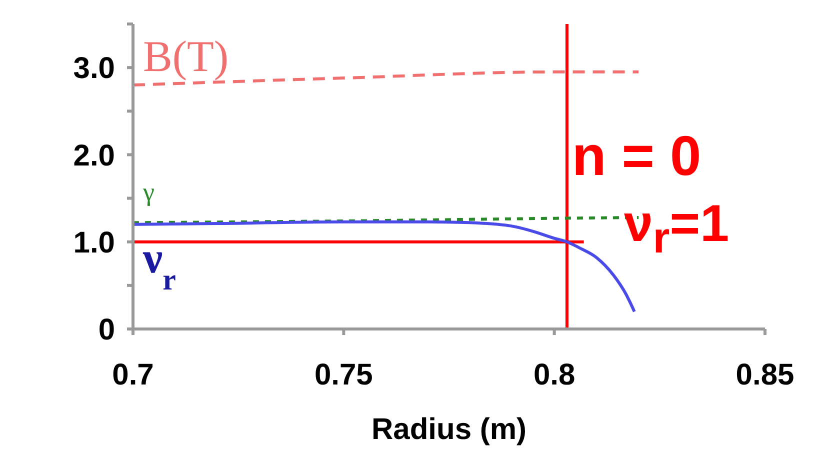 The width and height of the screenshot is (817, 469). I want to click on series-label: γ, so click(148, 192).